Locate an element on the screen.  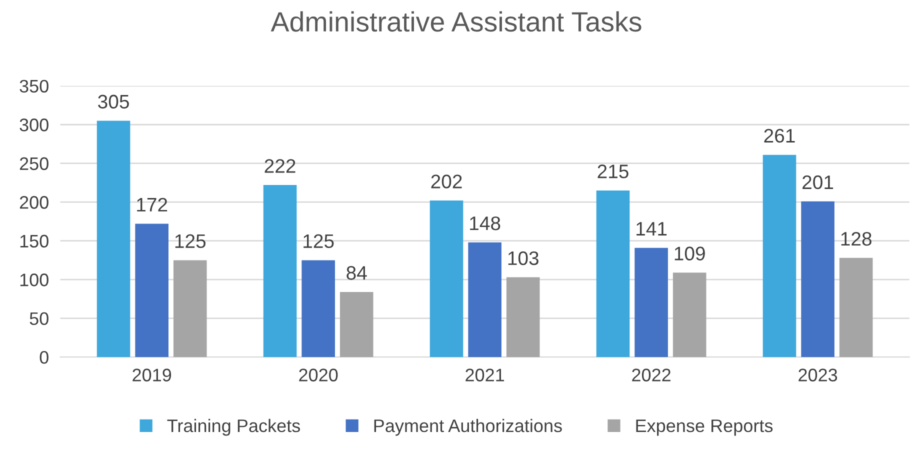
x-tick-label: 2022 is located at coordinates (651, 375).